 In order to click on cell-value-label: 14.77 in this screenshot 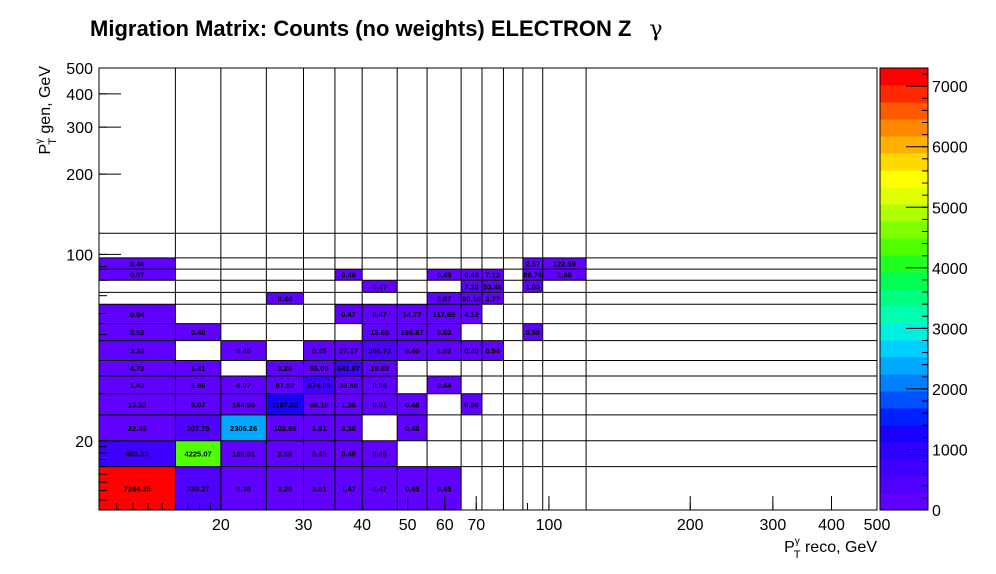, I will do `click(412, 314)`.